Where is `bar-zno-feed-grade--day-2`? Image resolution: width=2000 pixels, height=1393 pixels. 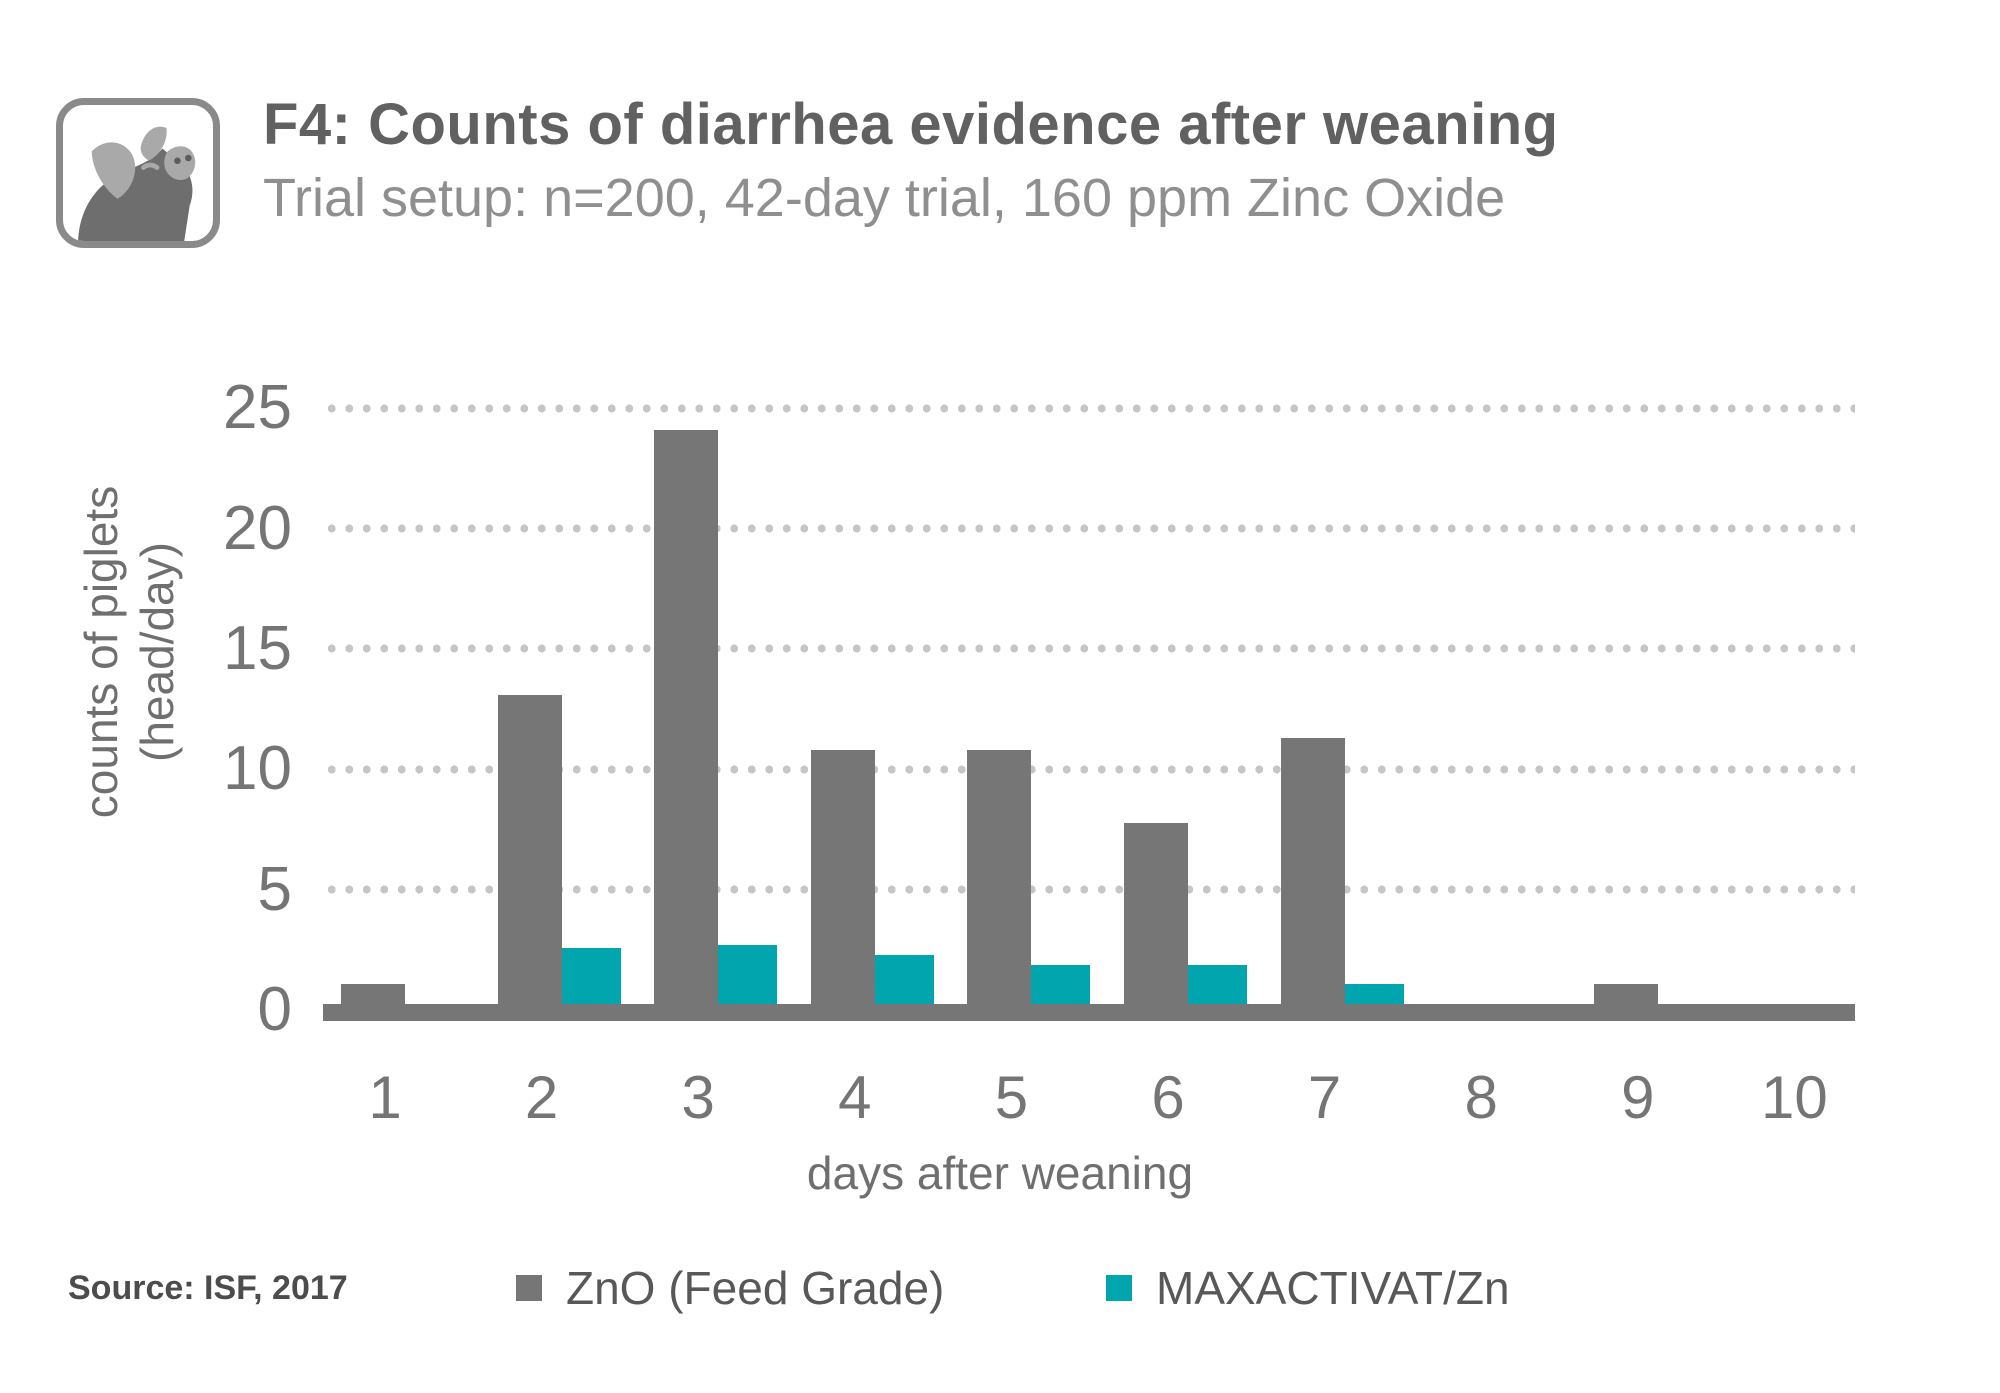 bar-zno-feed-grade--day-2 is located at coordinates (529, 851).